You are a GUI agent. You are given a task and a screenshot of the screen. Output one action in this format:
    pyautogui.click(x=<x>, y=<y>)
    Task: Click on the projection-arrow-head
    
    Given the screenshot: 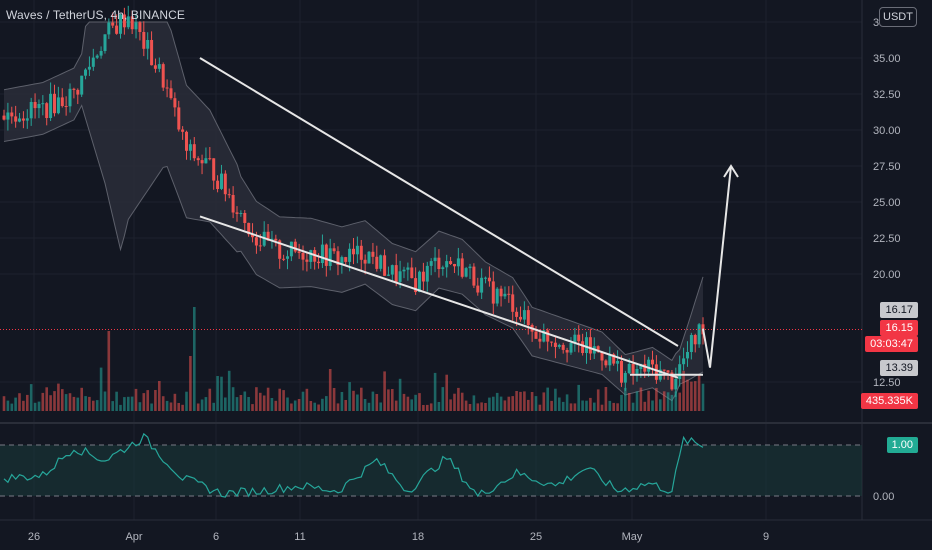 What is the action you would take?
    pyautogui.click(x=731, y=171)
    